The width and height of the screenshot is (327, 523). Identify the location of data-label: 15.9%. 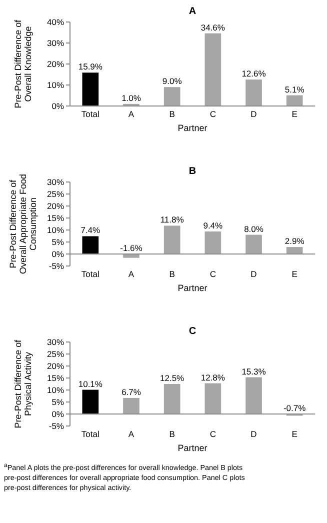
(90, 67).